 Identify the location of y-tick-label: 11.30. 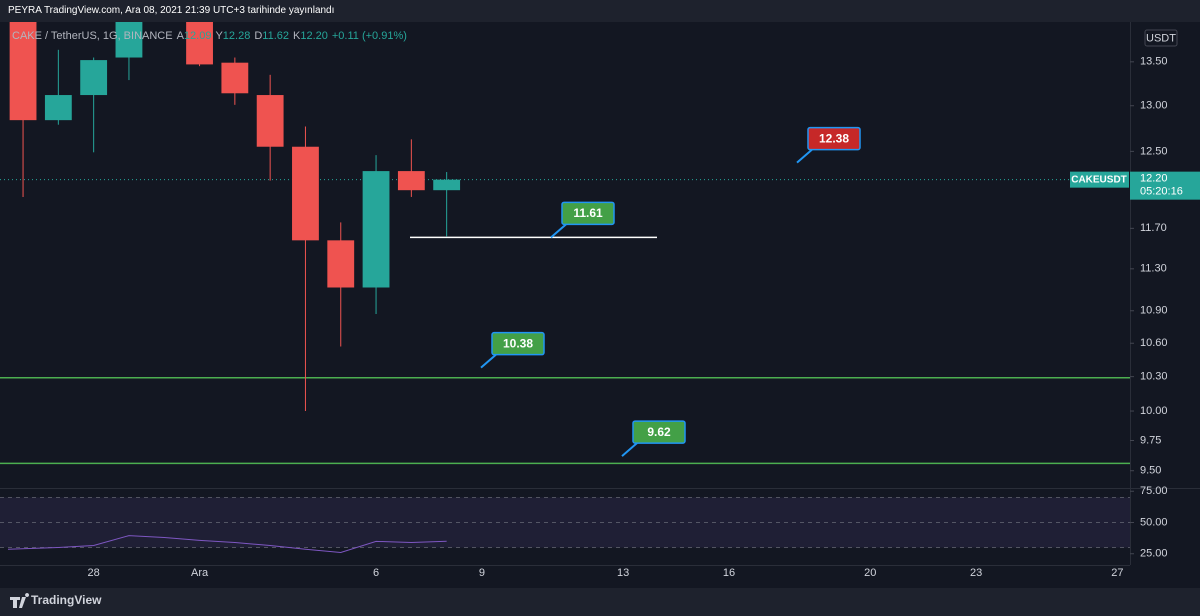
(1153, 269).